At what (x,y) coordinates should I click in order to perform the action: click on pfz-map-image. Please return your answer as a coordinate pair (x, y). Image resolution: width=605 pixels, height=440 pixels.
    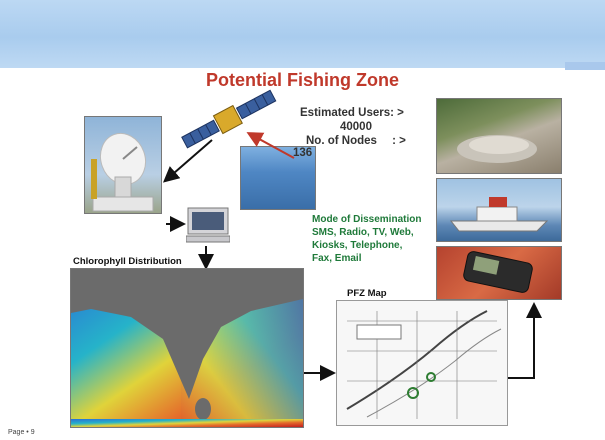
    Looking at the image, I should click on (424, 364).